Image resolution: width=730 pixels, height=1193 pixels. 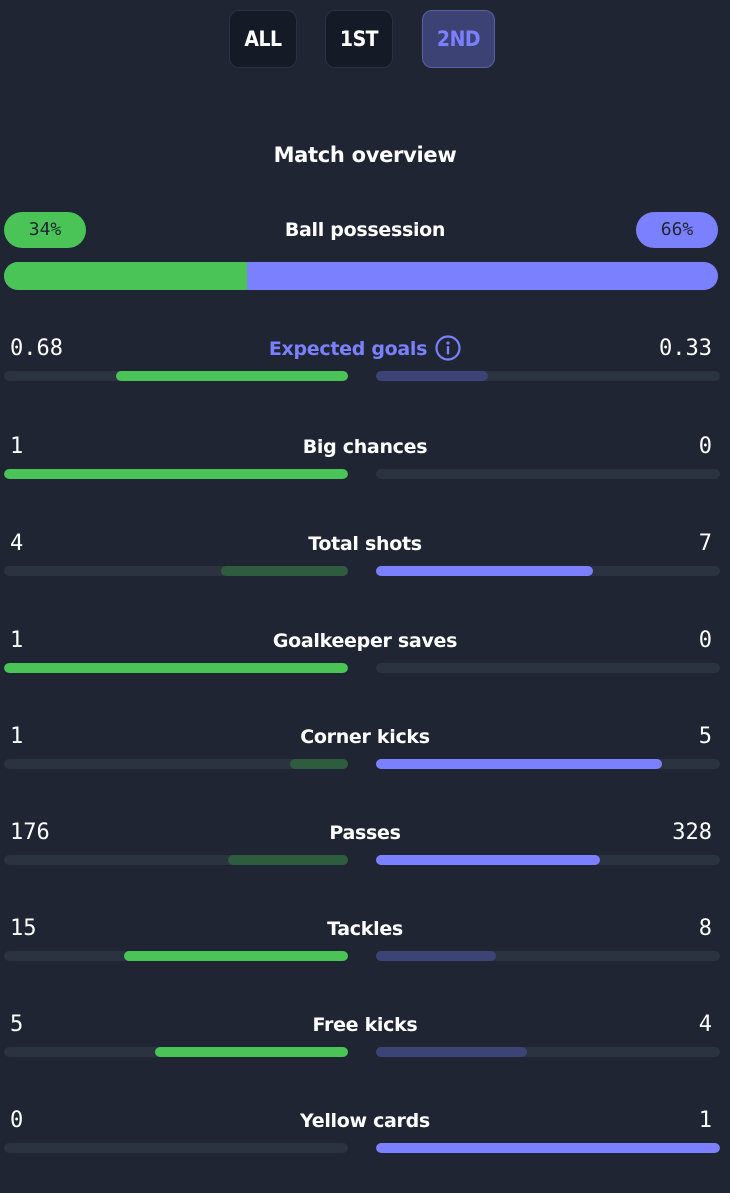 I want to click on stat-name: Tackles, so click(x=365, y=929).